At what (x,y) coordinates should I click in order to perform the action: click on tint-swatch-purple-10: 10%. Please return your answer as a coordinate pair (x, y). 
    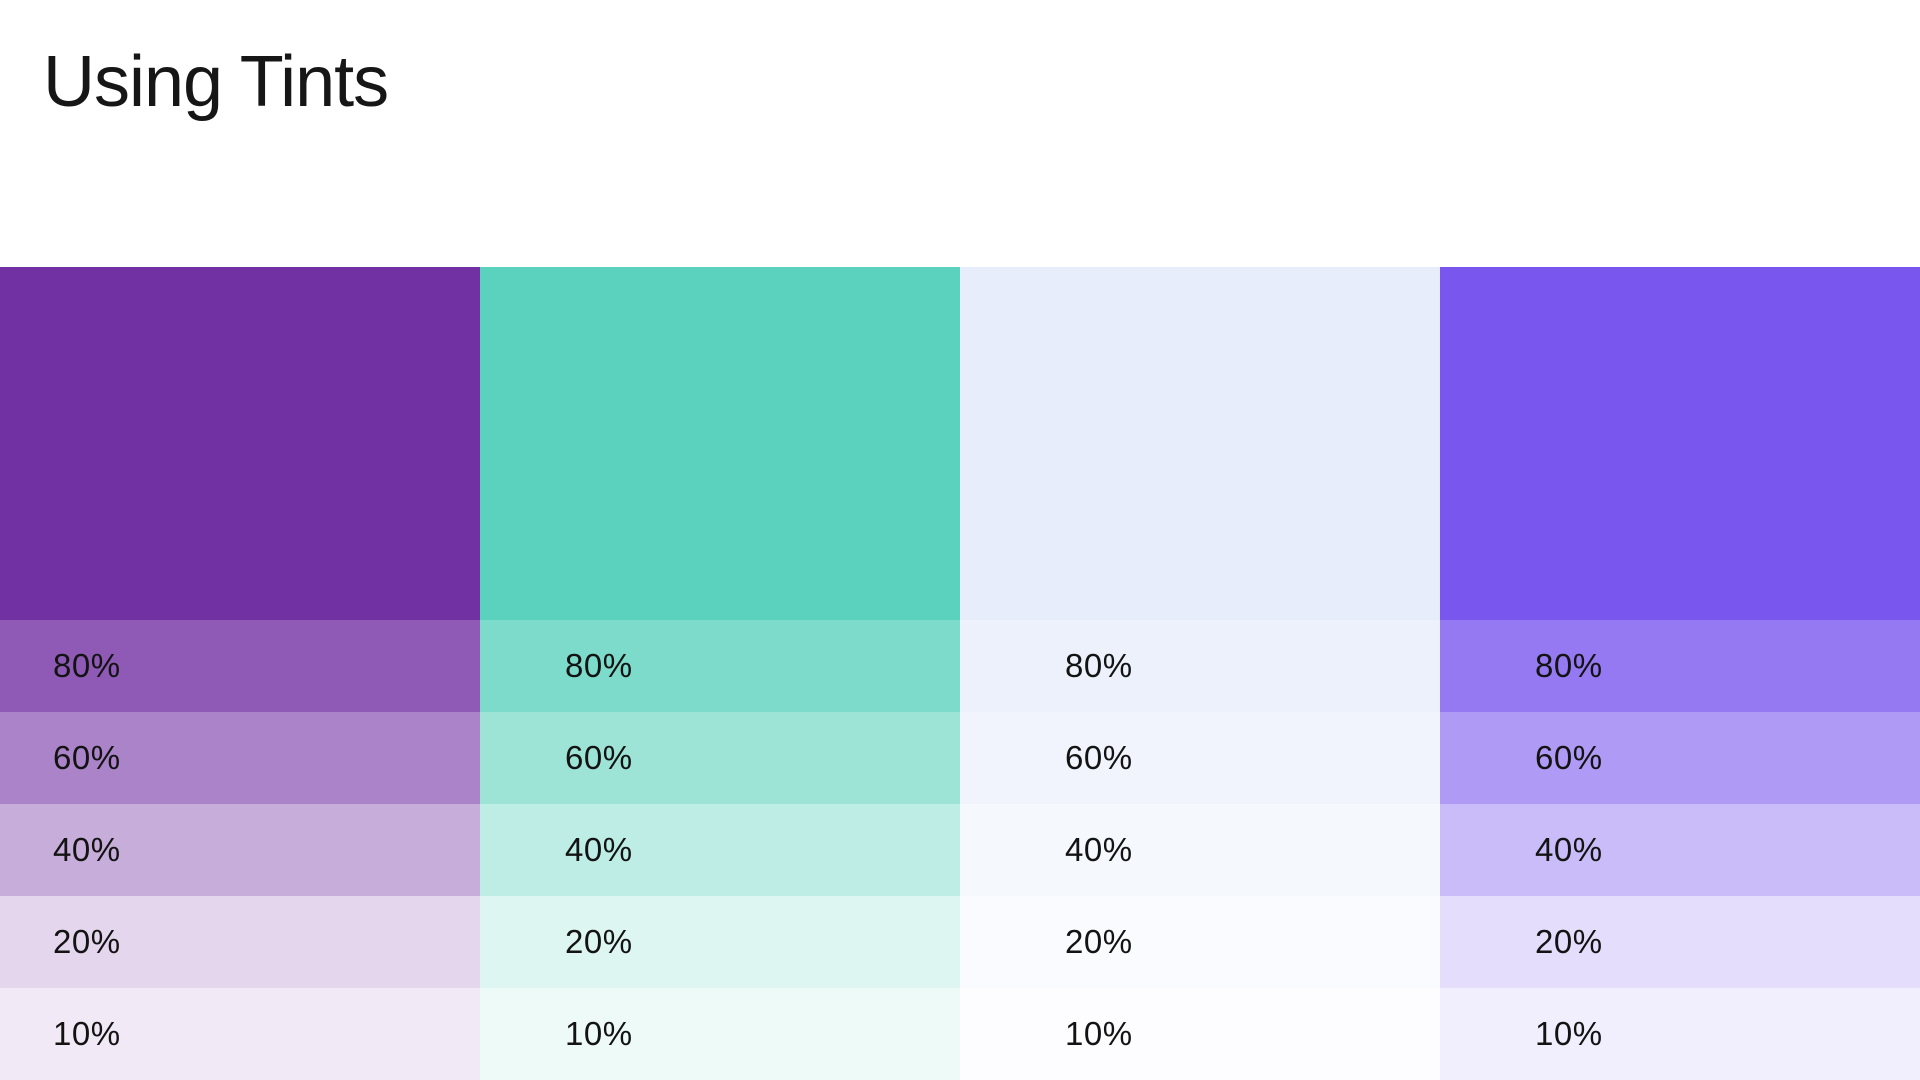
    Looking at the image, I should click on (240, 1034).